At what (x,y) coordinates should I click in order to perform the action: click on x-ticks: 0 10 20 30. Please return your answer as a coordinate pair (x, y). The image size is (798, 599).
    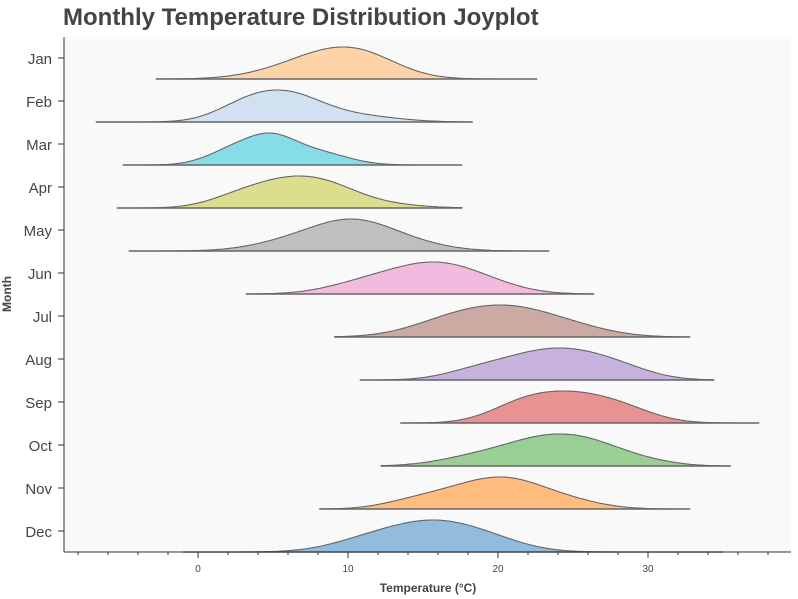
    Looking at the image, I should click on (423, 563).